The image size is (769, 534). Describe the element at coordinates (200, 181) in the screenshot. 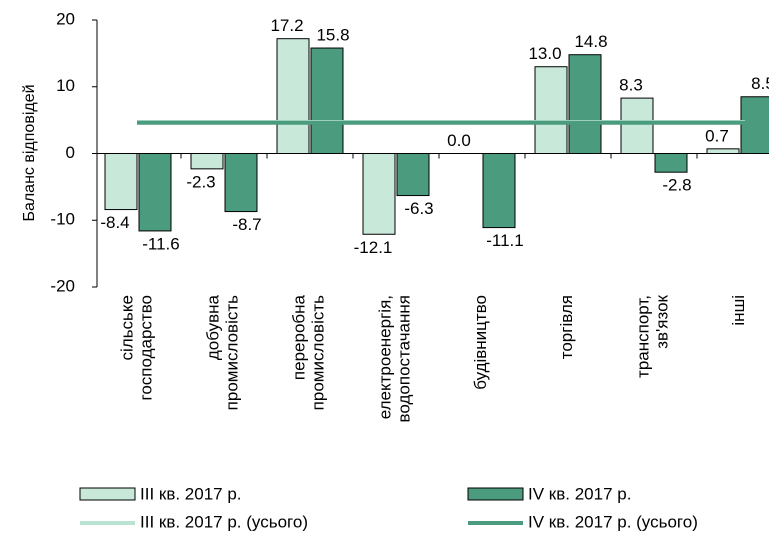

I see `value-label: -2.3` at that location.